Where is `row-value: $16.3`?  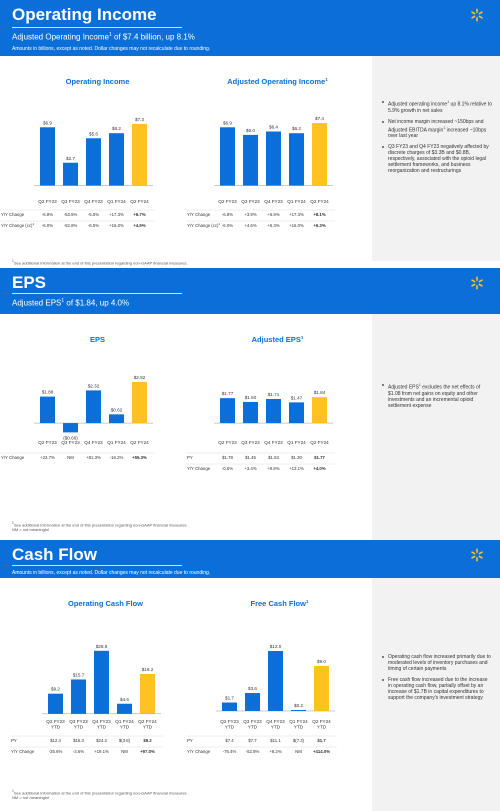
row-value: $16.3 is located at coordinates (78, 740).